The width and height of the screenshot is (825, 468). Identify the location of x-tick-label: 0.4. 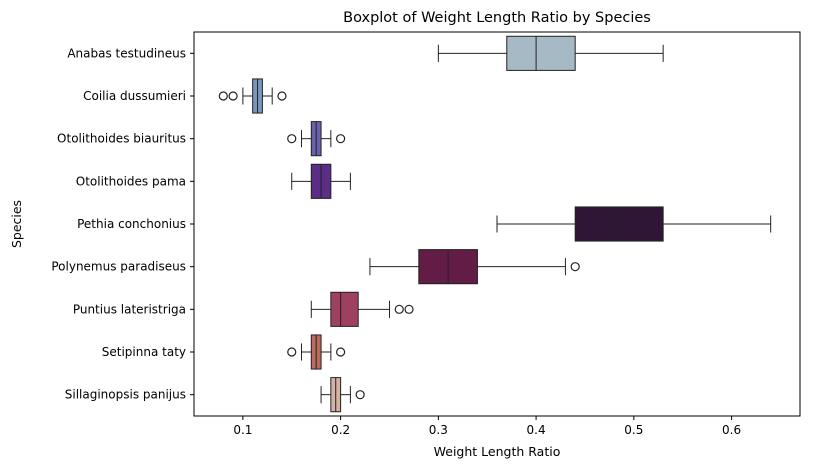
(536, 430).